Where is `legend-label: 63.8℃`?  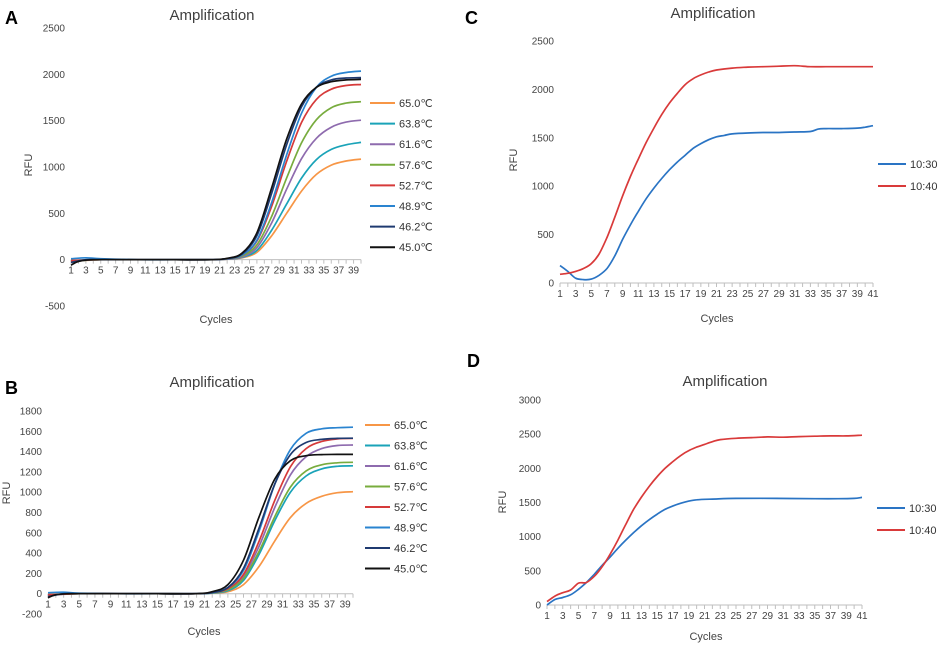
legend-label: 63.8℃ is located at coordinates (416, 125).